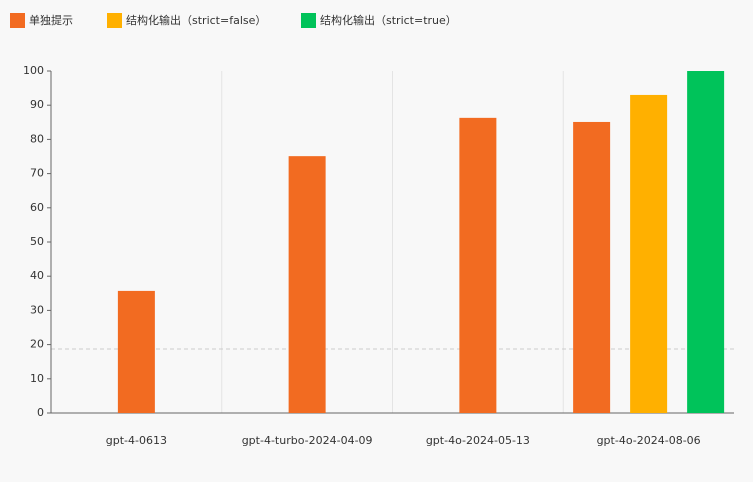 Image resolution: width=753 pixels, height=482 pixels. Describe the element at coordinates (33, 70) in the screenshot. I see `y-tick-label: 100` at that location.